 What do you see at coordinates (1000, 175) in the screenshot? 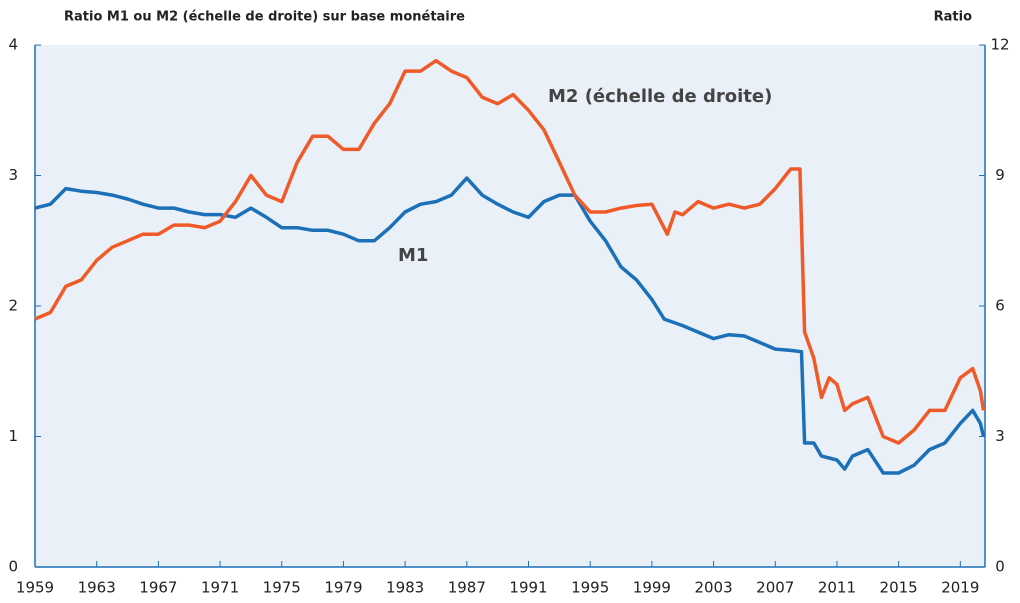
I see `y2-tick-label: 9` at bounding box center [1000, 175].